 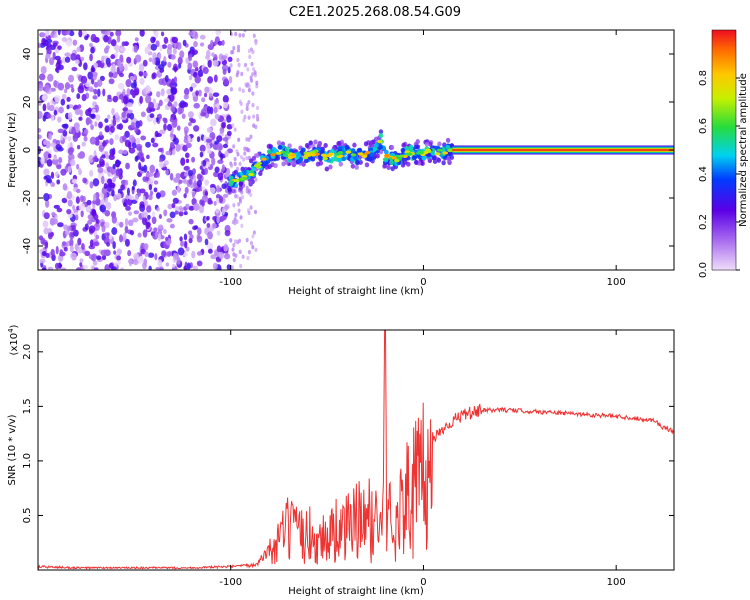 I want to click on spectrogram-ridge, so click(x=450, y=162).